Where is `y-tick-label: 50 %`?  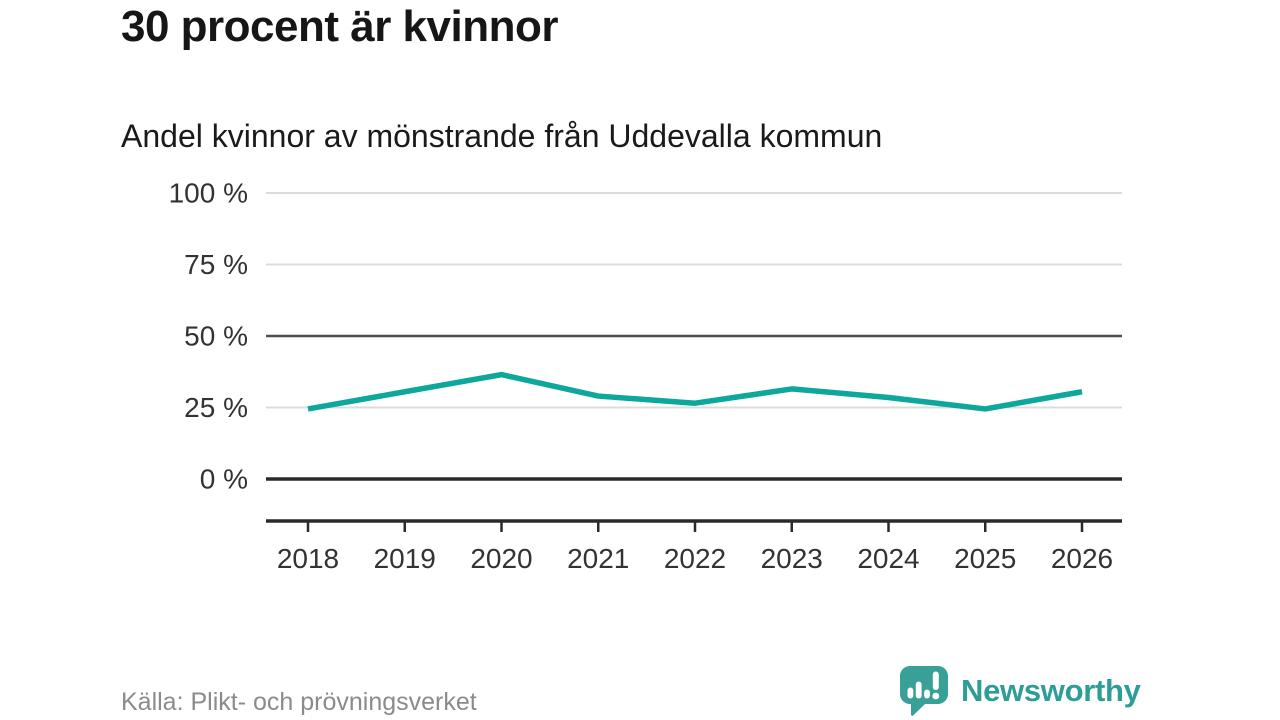 y-tick-label: 50 % is located at coordinates (216, 336).